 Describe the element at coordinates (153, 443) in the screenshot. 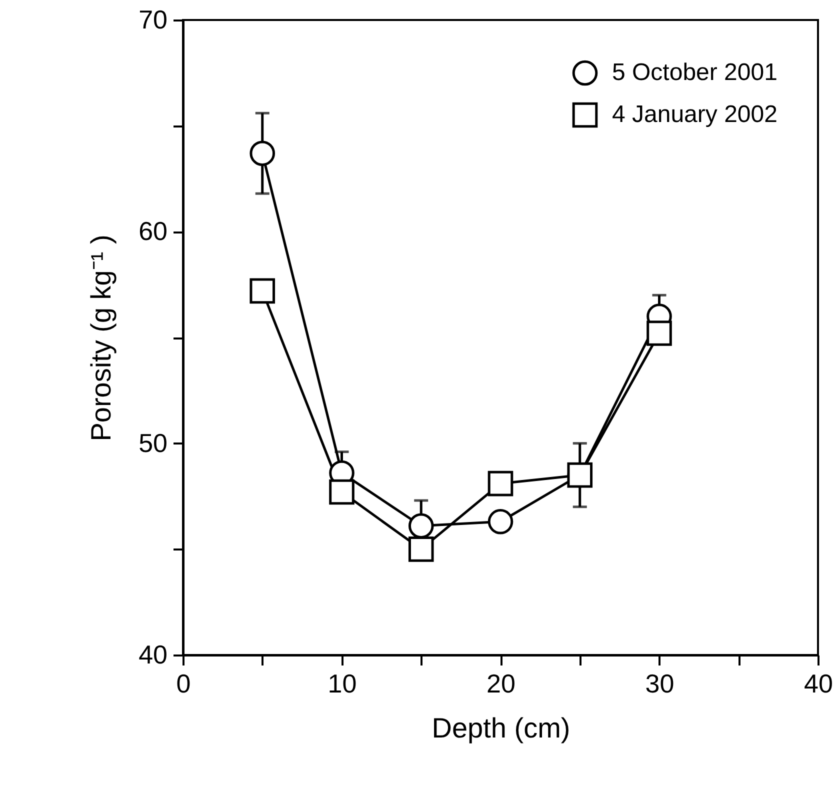

I see `y-tick-label: 50` at that location.